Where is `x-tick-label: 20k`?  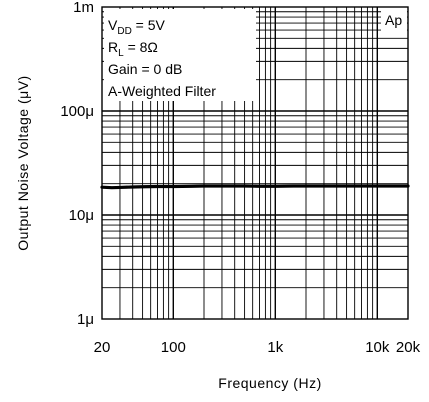
x-tick-label: 20k is located at coordinates (408, 347).